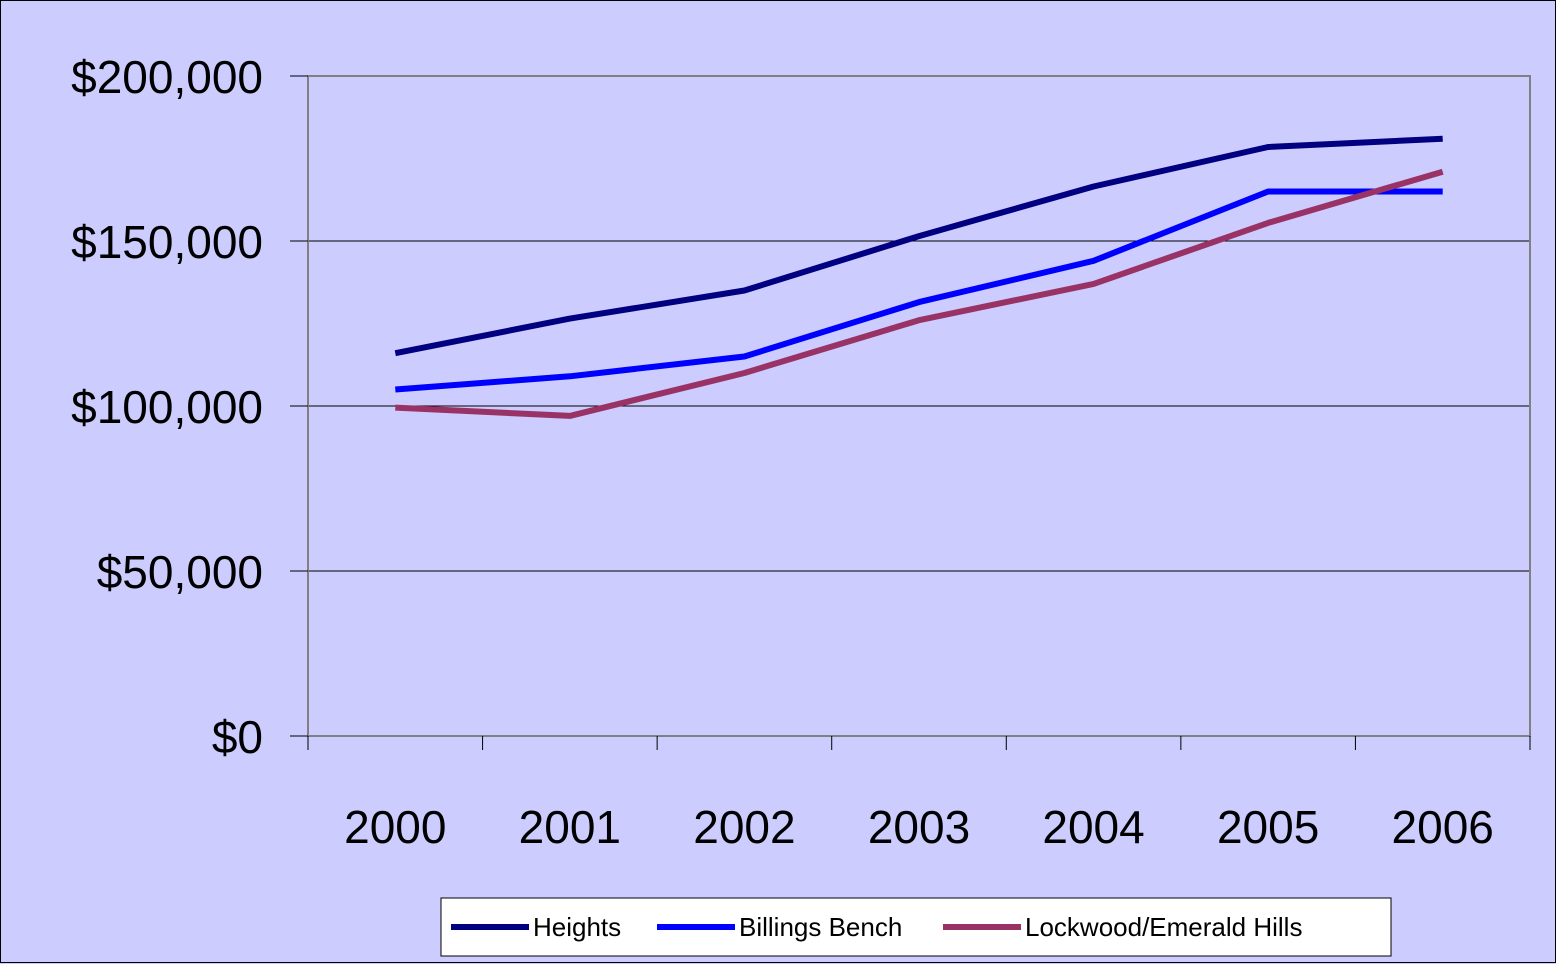 This screenshot has width=1556, height=964. Describe the element at coordinates (744, 827) in the screenshot. I see `x-tick-label: 2002` at that location.